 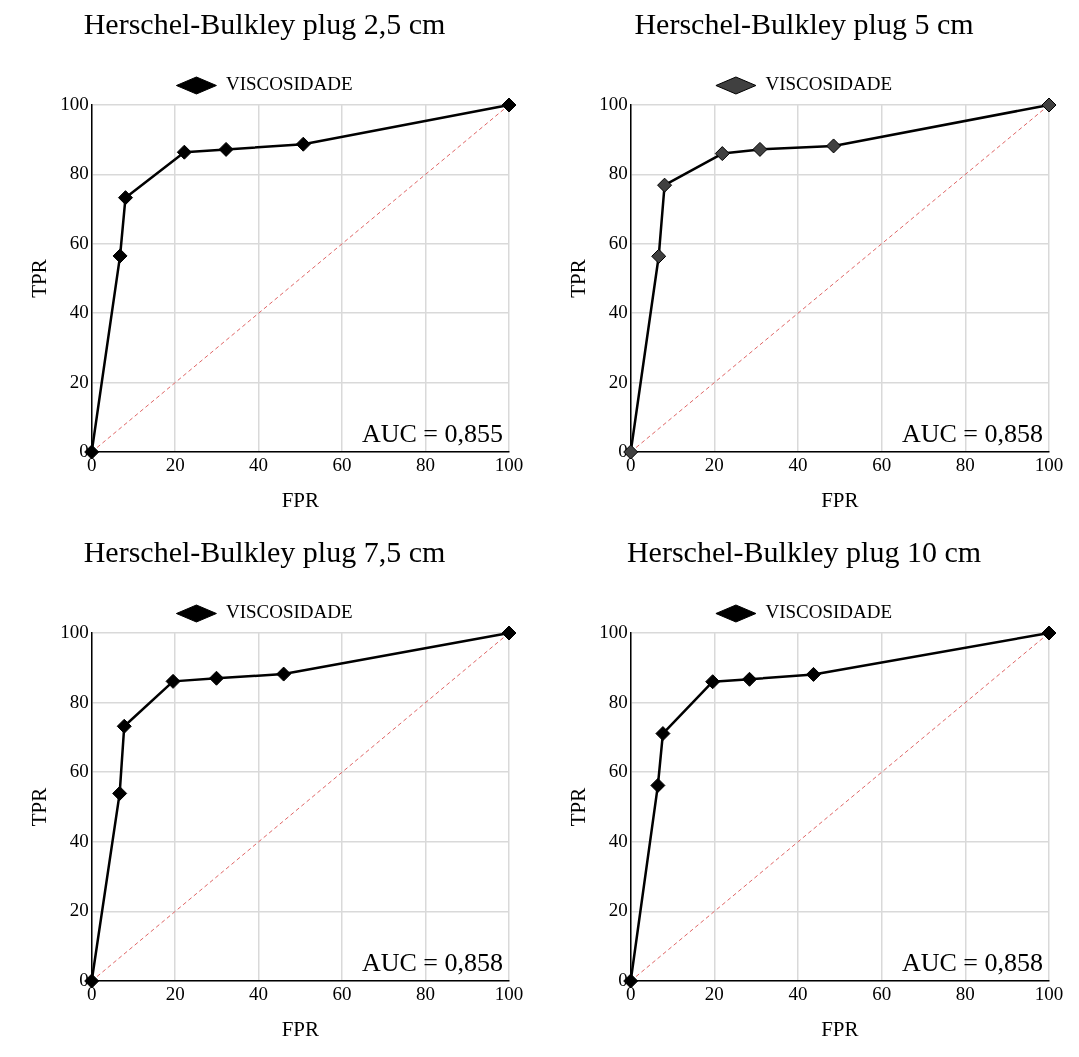 I want to click on chart-title: Herschel-Bulkley plug 2,5 cm, so click(x=264, y=23).